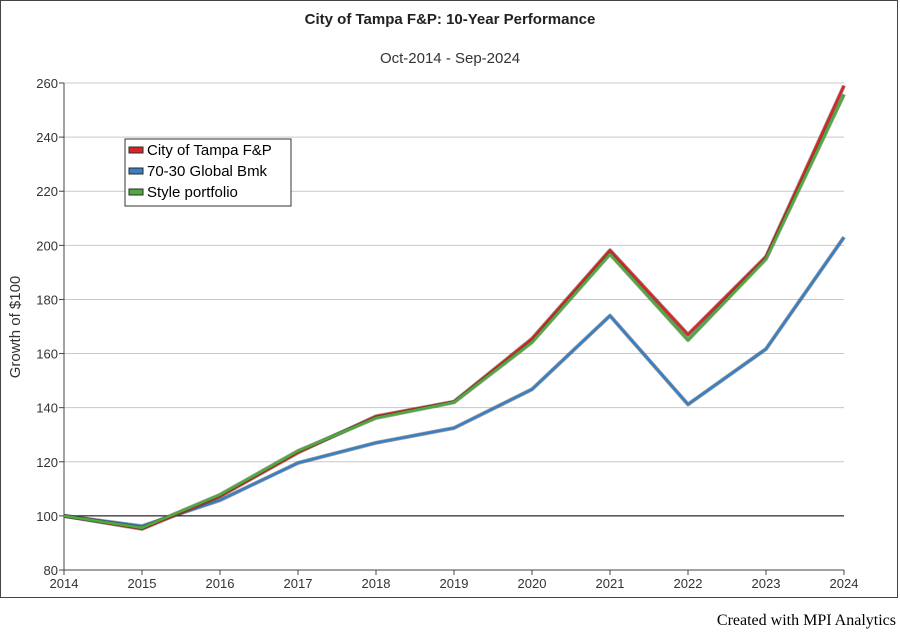 Image resolution: width=900 pixels, height=636 pixels. Describe the element at coordinates (192, 192) in the screenshot. I see `legend-label-style-portfolio: Style portfolio` at that location.